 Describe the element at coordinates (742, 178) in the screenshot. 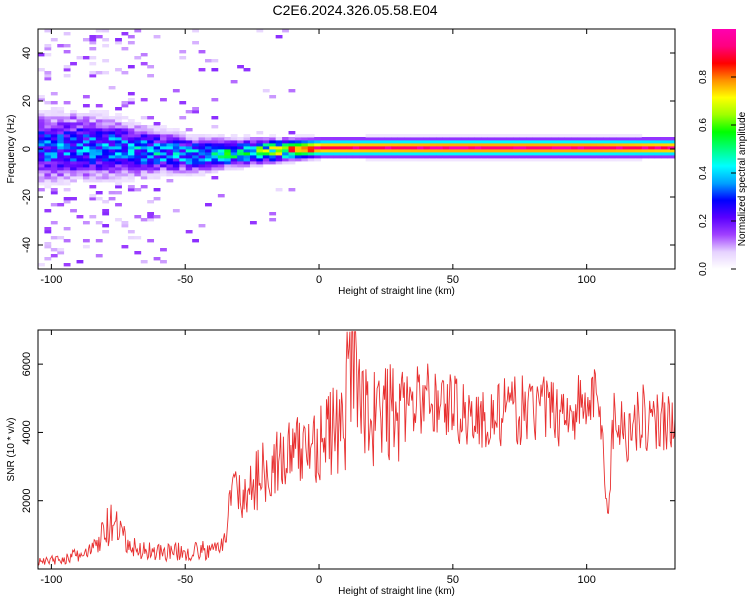

I see `colorbar-label: Normalized spectral amplitude` at that location.